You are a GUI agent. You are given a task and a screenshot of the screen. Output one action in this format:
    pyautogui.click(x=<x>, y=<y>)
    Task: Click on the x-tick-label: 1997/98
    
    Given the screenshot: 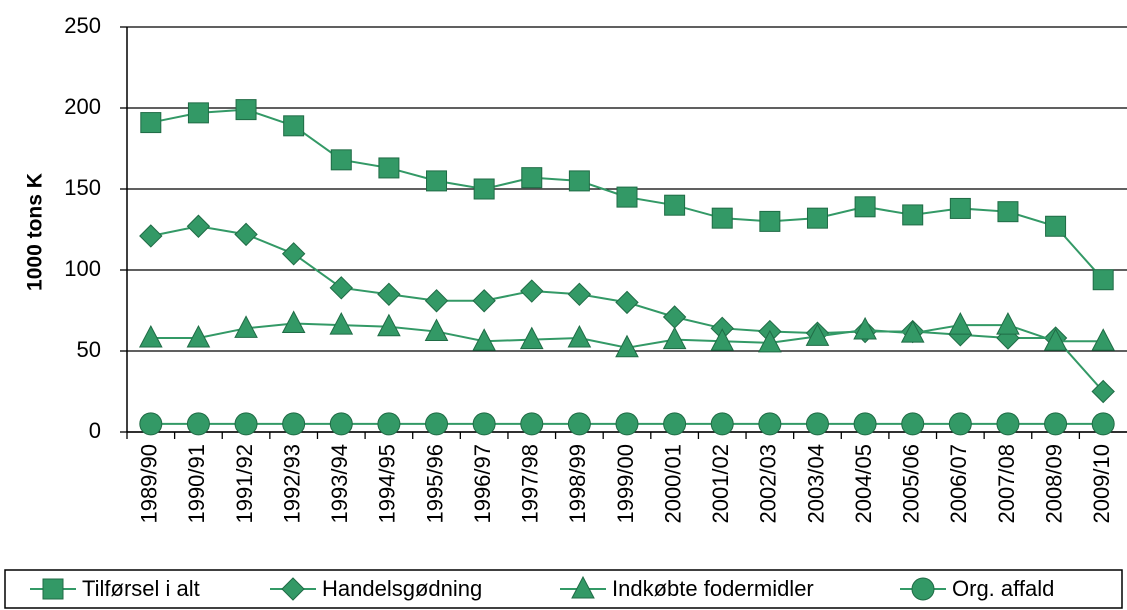 What is the action you would take?
    pyautogui.click(x=530, y=484)
    